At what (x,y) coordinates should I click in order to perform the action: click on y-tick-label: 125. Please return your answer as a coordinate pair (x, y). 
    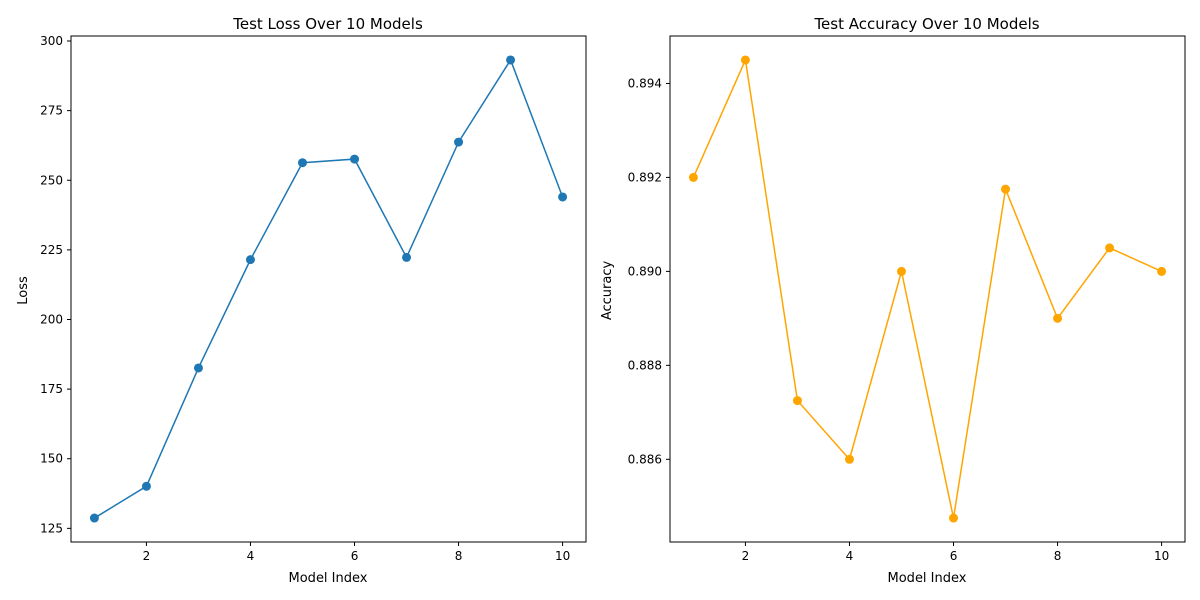
    Looking at the image, I should click on (51, 528).